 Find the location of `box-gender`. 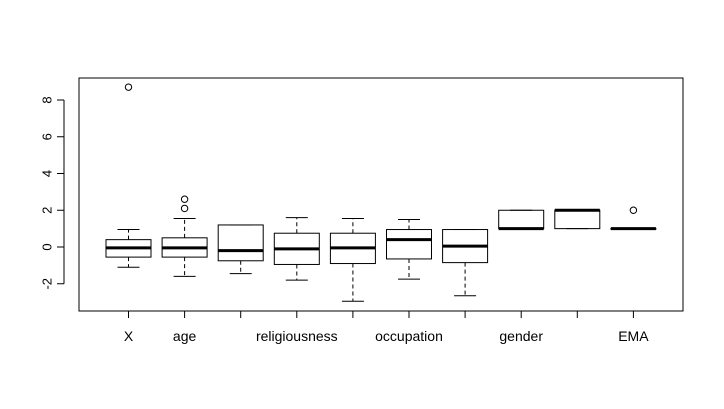

box-gender is located at coordinates (521, 220).